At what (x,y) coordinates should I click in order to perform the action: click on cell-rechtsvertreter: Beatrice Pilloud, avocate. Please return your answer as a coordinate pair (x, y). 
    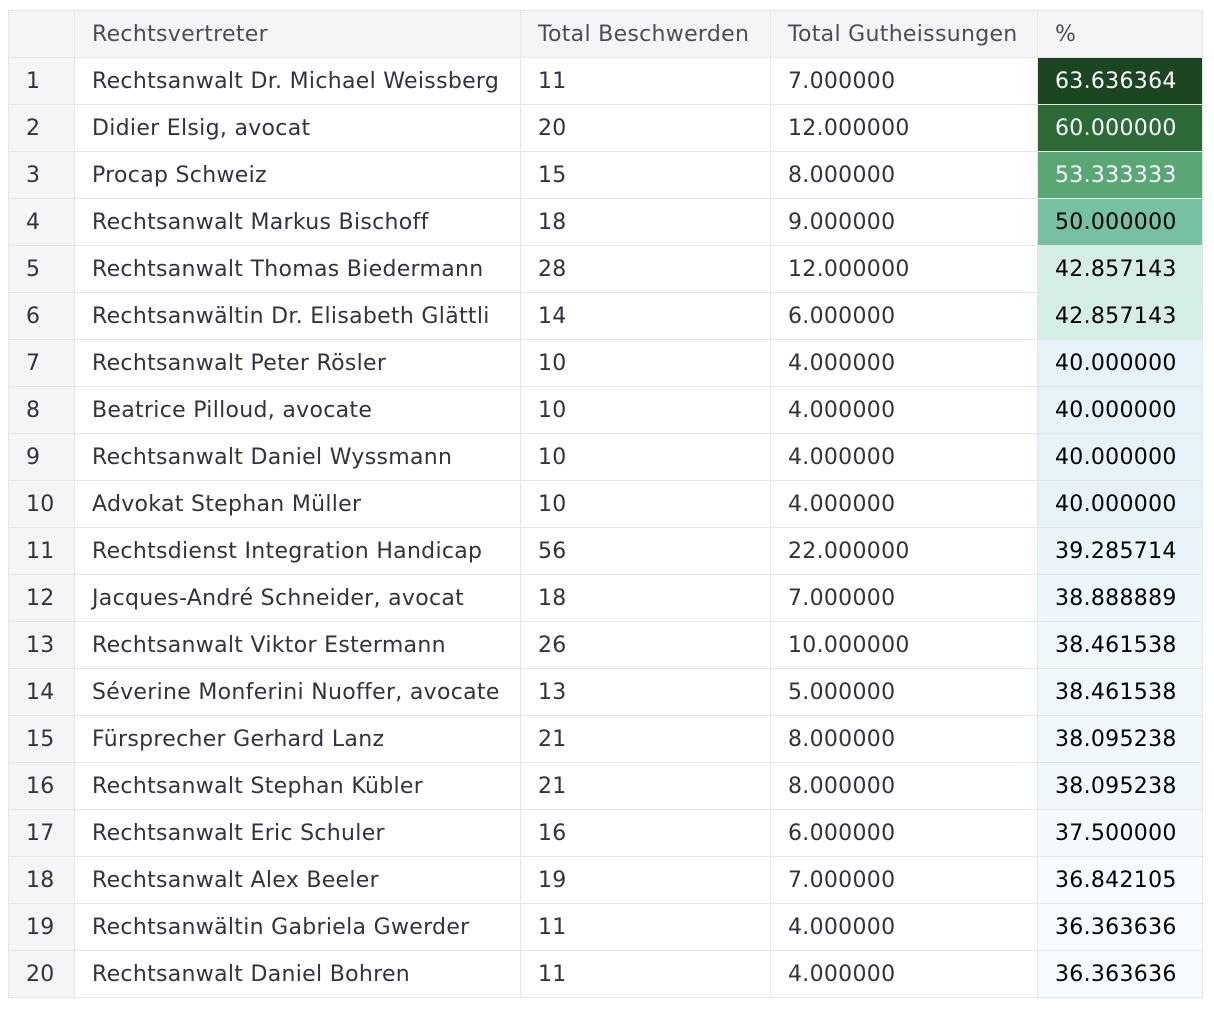
    Looking at the image, I should click on (297, 410).